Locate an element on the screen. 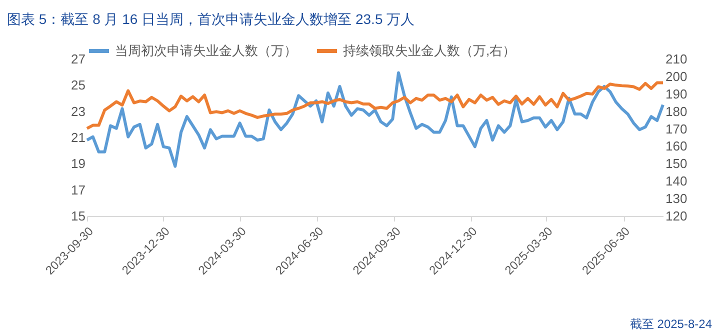 Image resolution: width=722 pixels, height=336 pixels. text: 截至 2025-8-24 is located at coordinates (671, 324).